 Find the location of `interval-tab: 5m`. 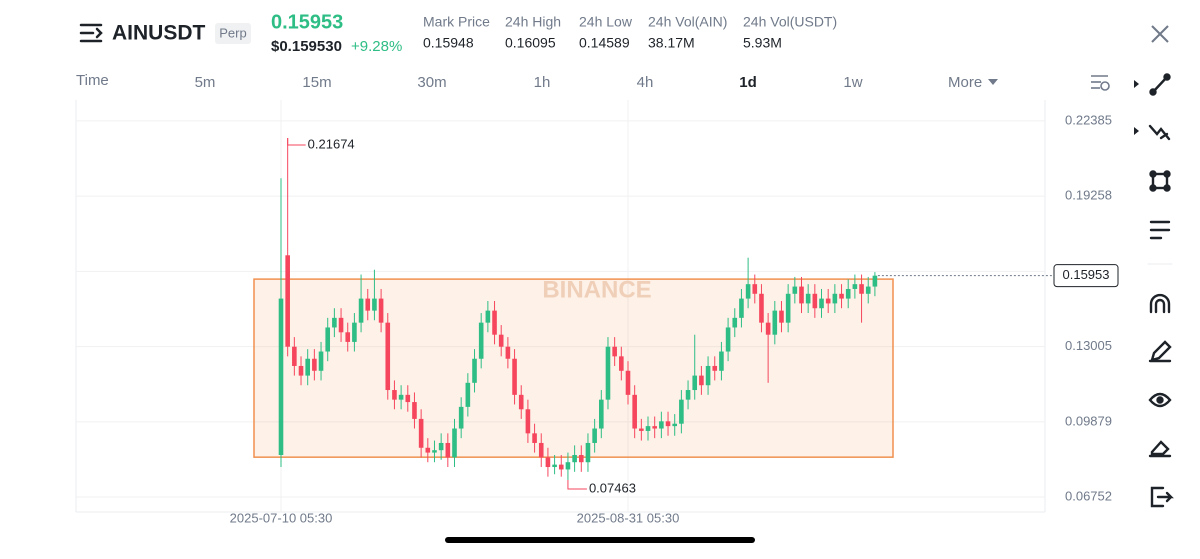

interval-tab: 5m is located at coordinates (205, 82).